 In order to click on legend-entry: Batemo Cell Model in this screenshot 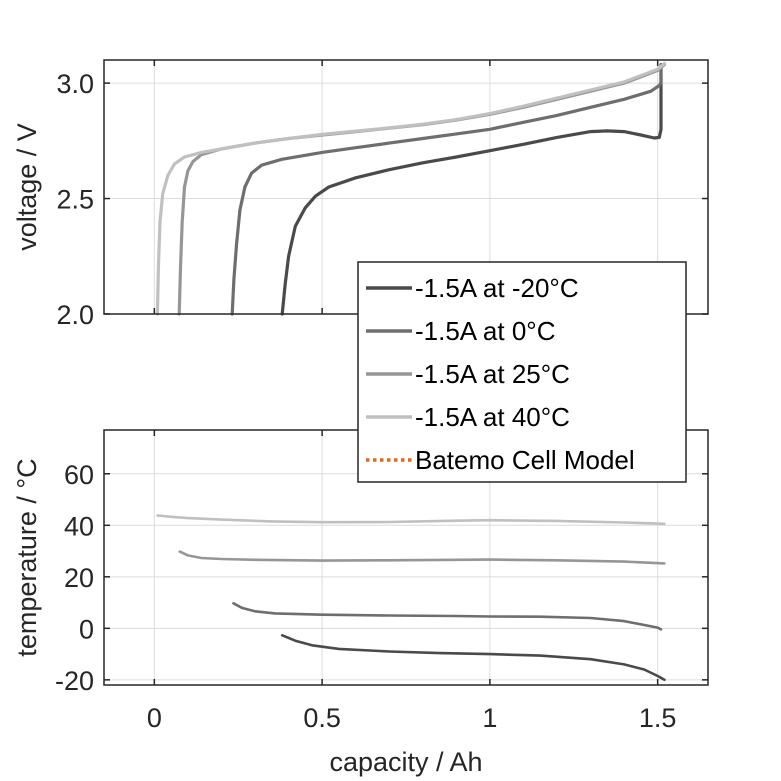, I will do `click(500, 460)`.